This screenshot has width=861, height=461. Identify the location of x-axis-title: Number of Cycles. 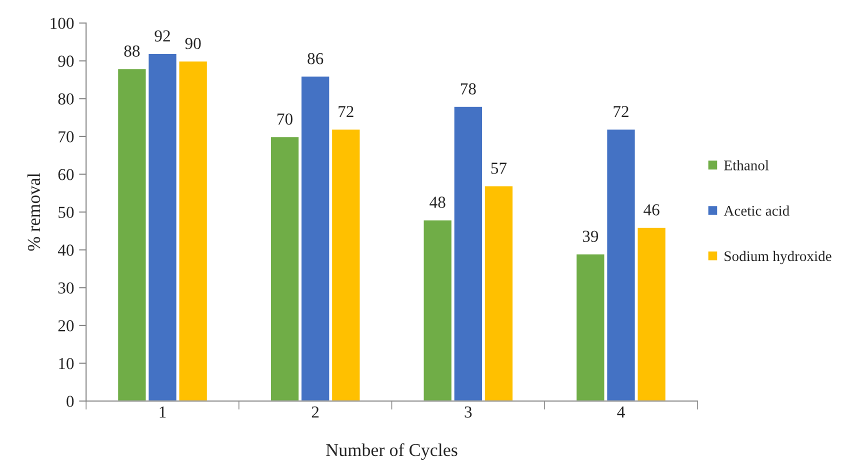
(392, 451).